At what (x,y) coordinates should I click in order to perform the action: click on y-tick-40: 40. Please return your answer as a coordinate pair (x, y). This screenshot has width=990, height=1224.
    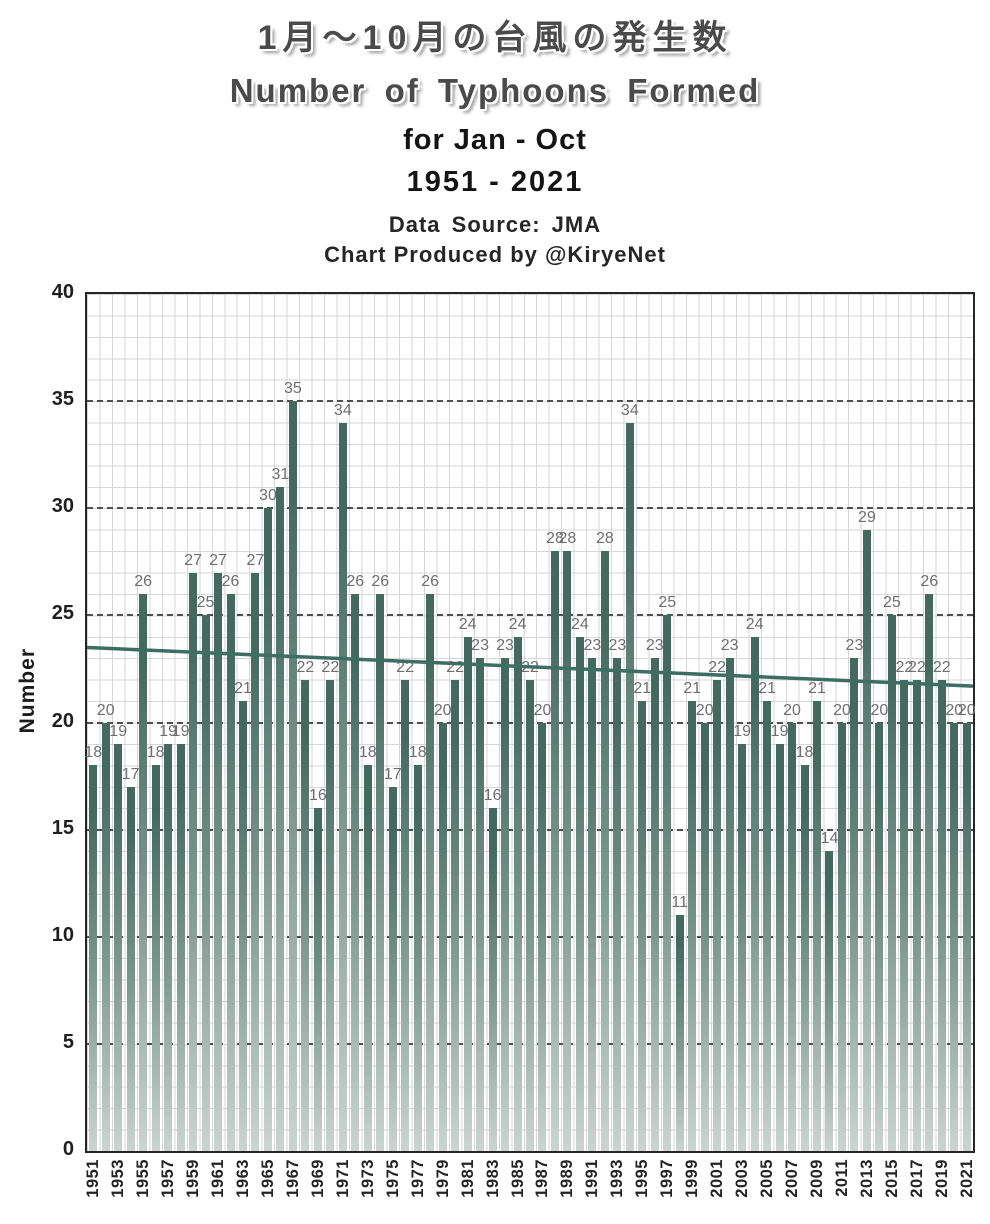
    Looking at the image, I should click on (62, 292).